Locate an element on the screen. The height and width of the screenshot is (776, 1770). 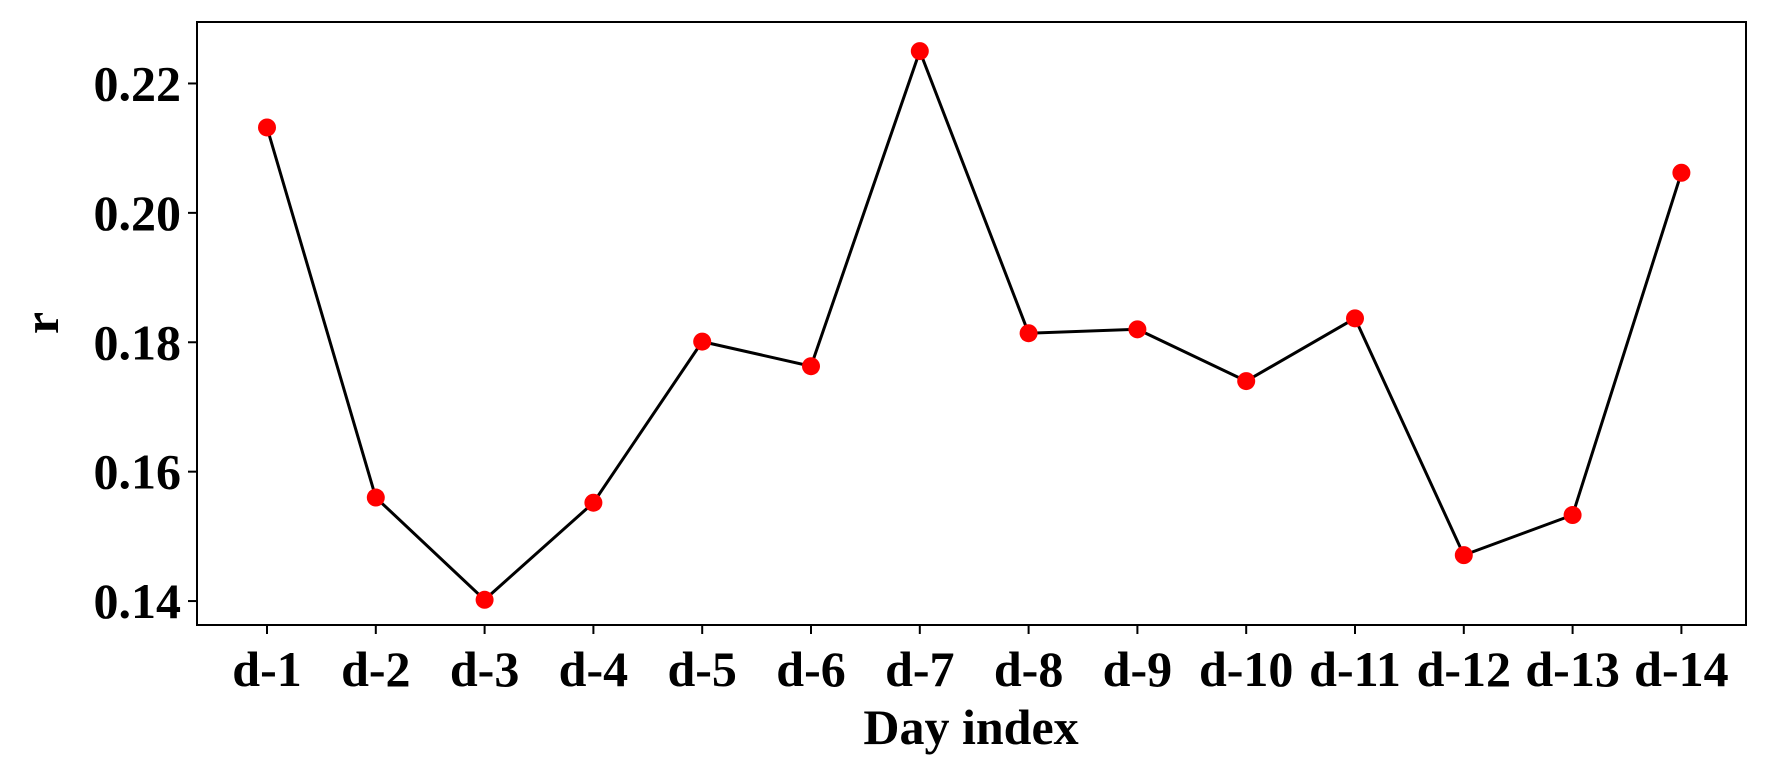
y-tick-label: 0.20 is located at coordinates (138, 213).